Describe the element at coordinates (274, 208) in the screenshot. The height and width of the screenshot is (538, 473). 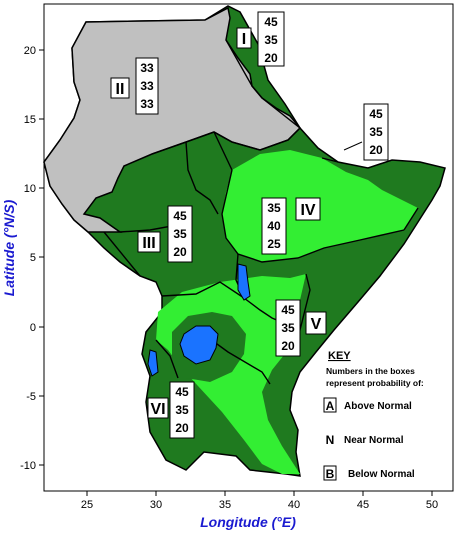
I see `prob-above: 35` at that location.